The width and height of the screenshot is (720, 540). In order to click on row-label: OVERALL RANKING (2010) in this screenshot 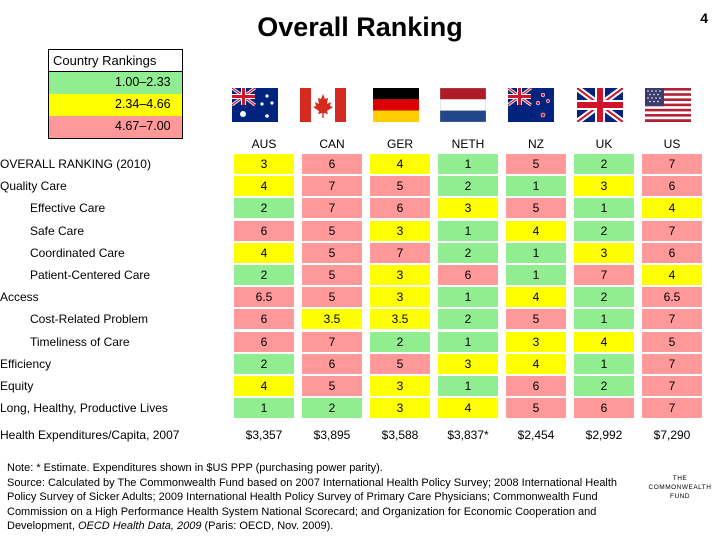, I will do `click(75, 164)`.